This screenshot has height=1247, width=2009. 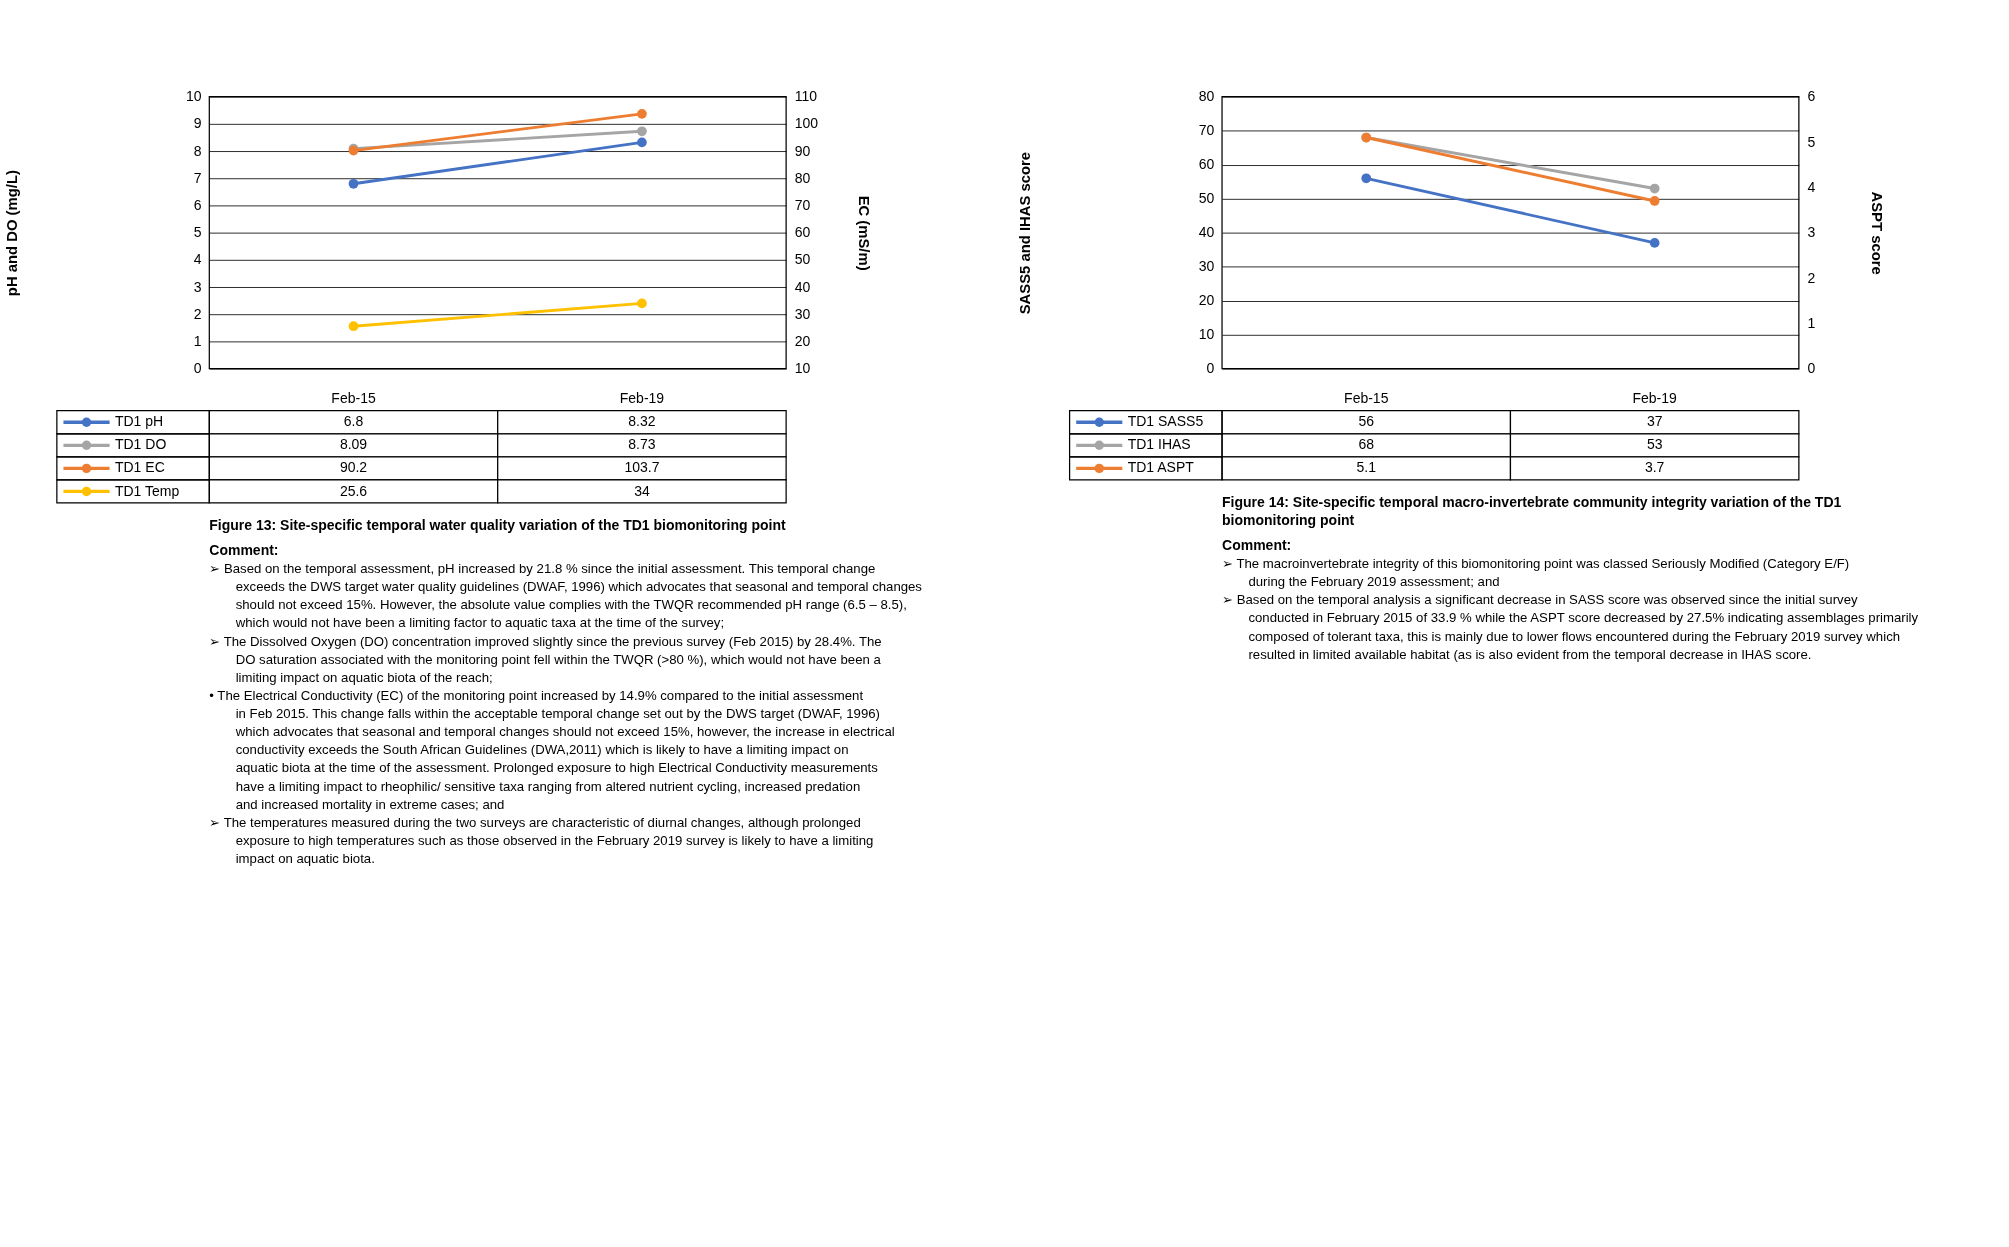 I want to click on data-label: 6.8, so click(x=353, y=421).